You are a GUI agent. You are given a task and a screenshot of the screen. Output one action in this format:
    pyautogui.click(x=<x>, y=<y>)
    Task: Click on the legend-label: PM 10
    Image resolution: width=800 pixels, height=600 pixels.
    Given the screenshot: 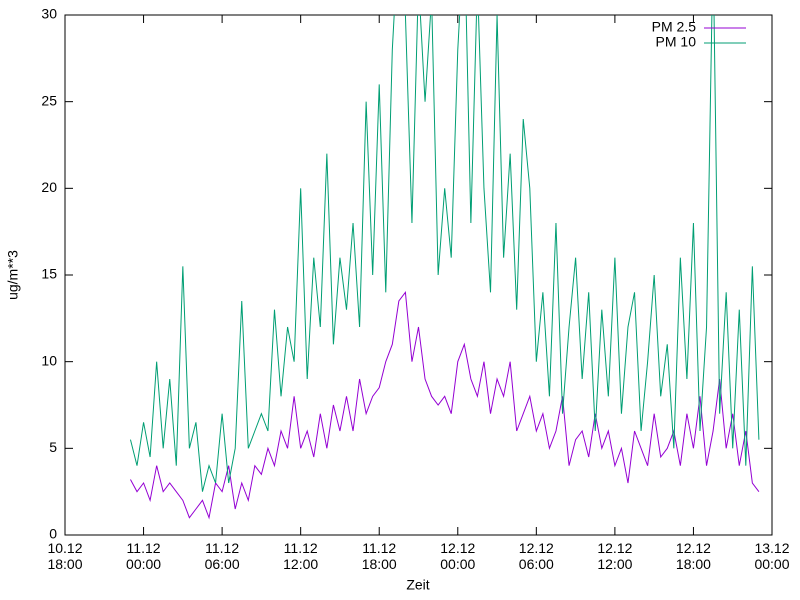 What is the action you would take?
    pyautogui.click(x=676, y=42)
    